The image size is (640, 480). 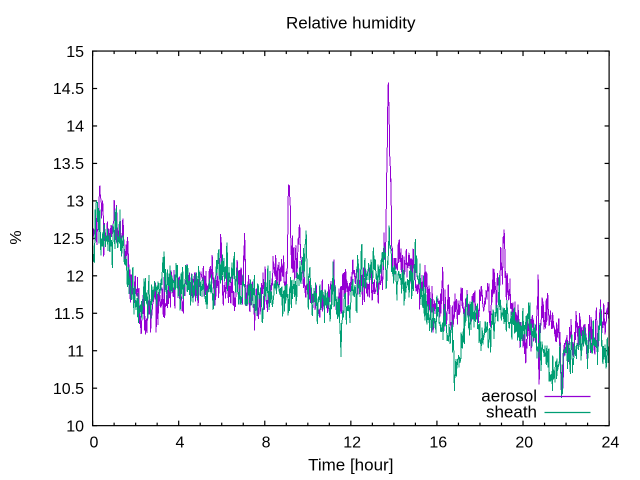 What do you see at coordinates (351, 23) in the screenshot?
I see `svg-text: Relative humidity` at bounding box center [351, 23].